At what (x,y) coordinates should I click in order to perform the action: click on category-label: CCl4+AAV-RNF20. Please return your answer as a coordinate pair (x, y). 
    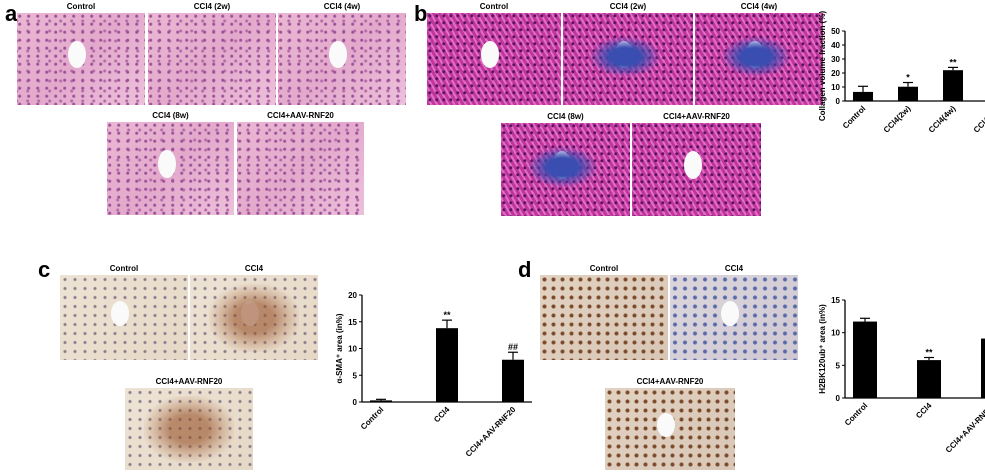
    Looking at the image, I should click on (491, 432).